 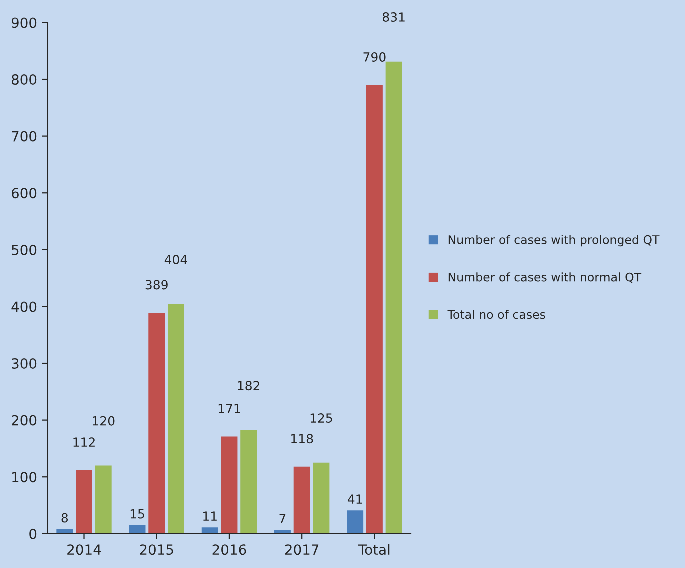 What do you see at coordinates (24, 23) in the screenshot?
I see `y-tick-label: 900` at bounding box center [24, 23].